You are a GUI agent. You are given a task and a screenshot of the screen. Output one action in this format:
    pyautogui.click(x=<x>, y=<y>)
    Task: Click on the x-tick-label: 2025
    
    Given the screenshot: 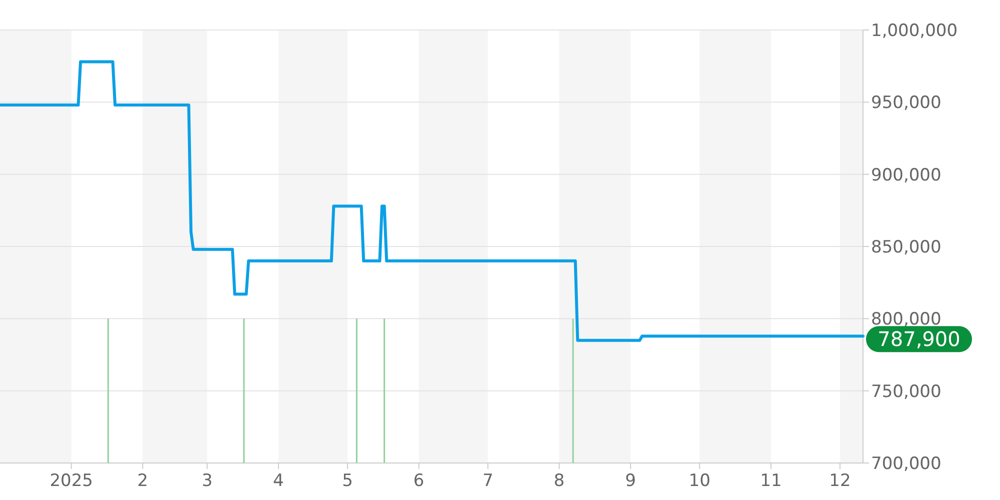 What is the action you would take?
    pyautogui.click(x=71, y=481)
    